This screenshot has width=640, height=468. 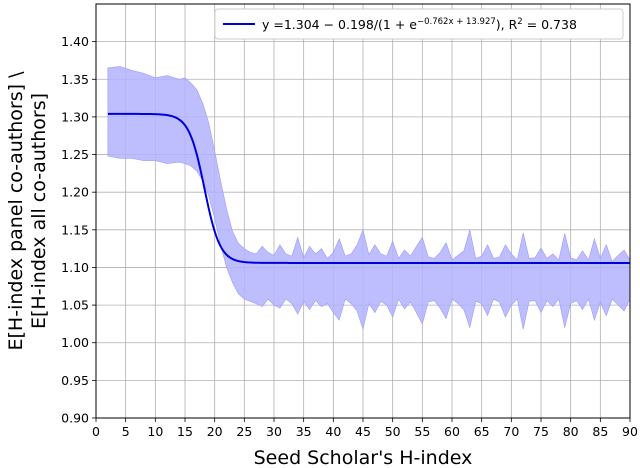 I want to click on y-tick-label: 1.35, so click(x=75, y=79).